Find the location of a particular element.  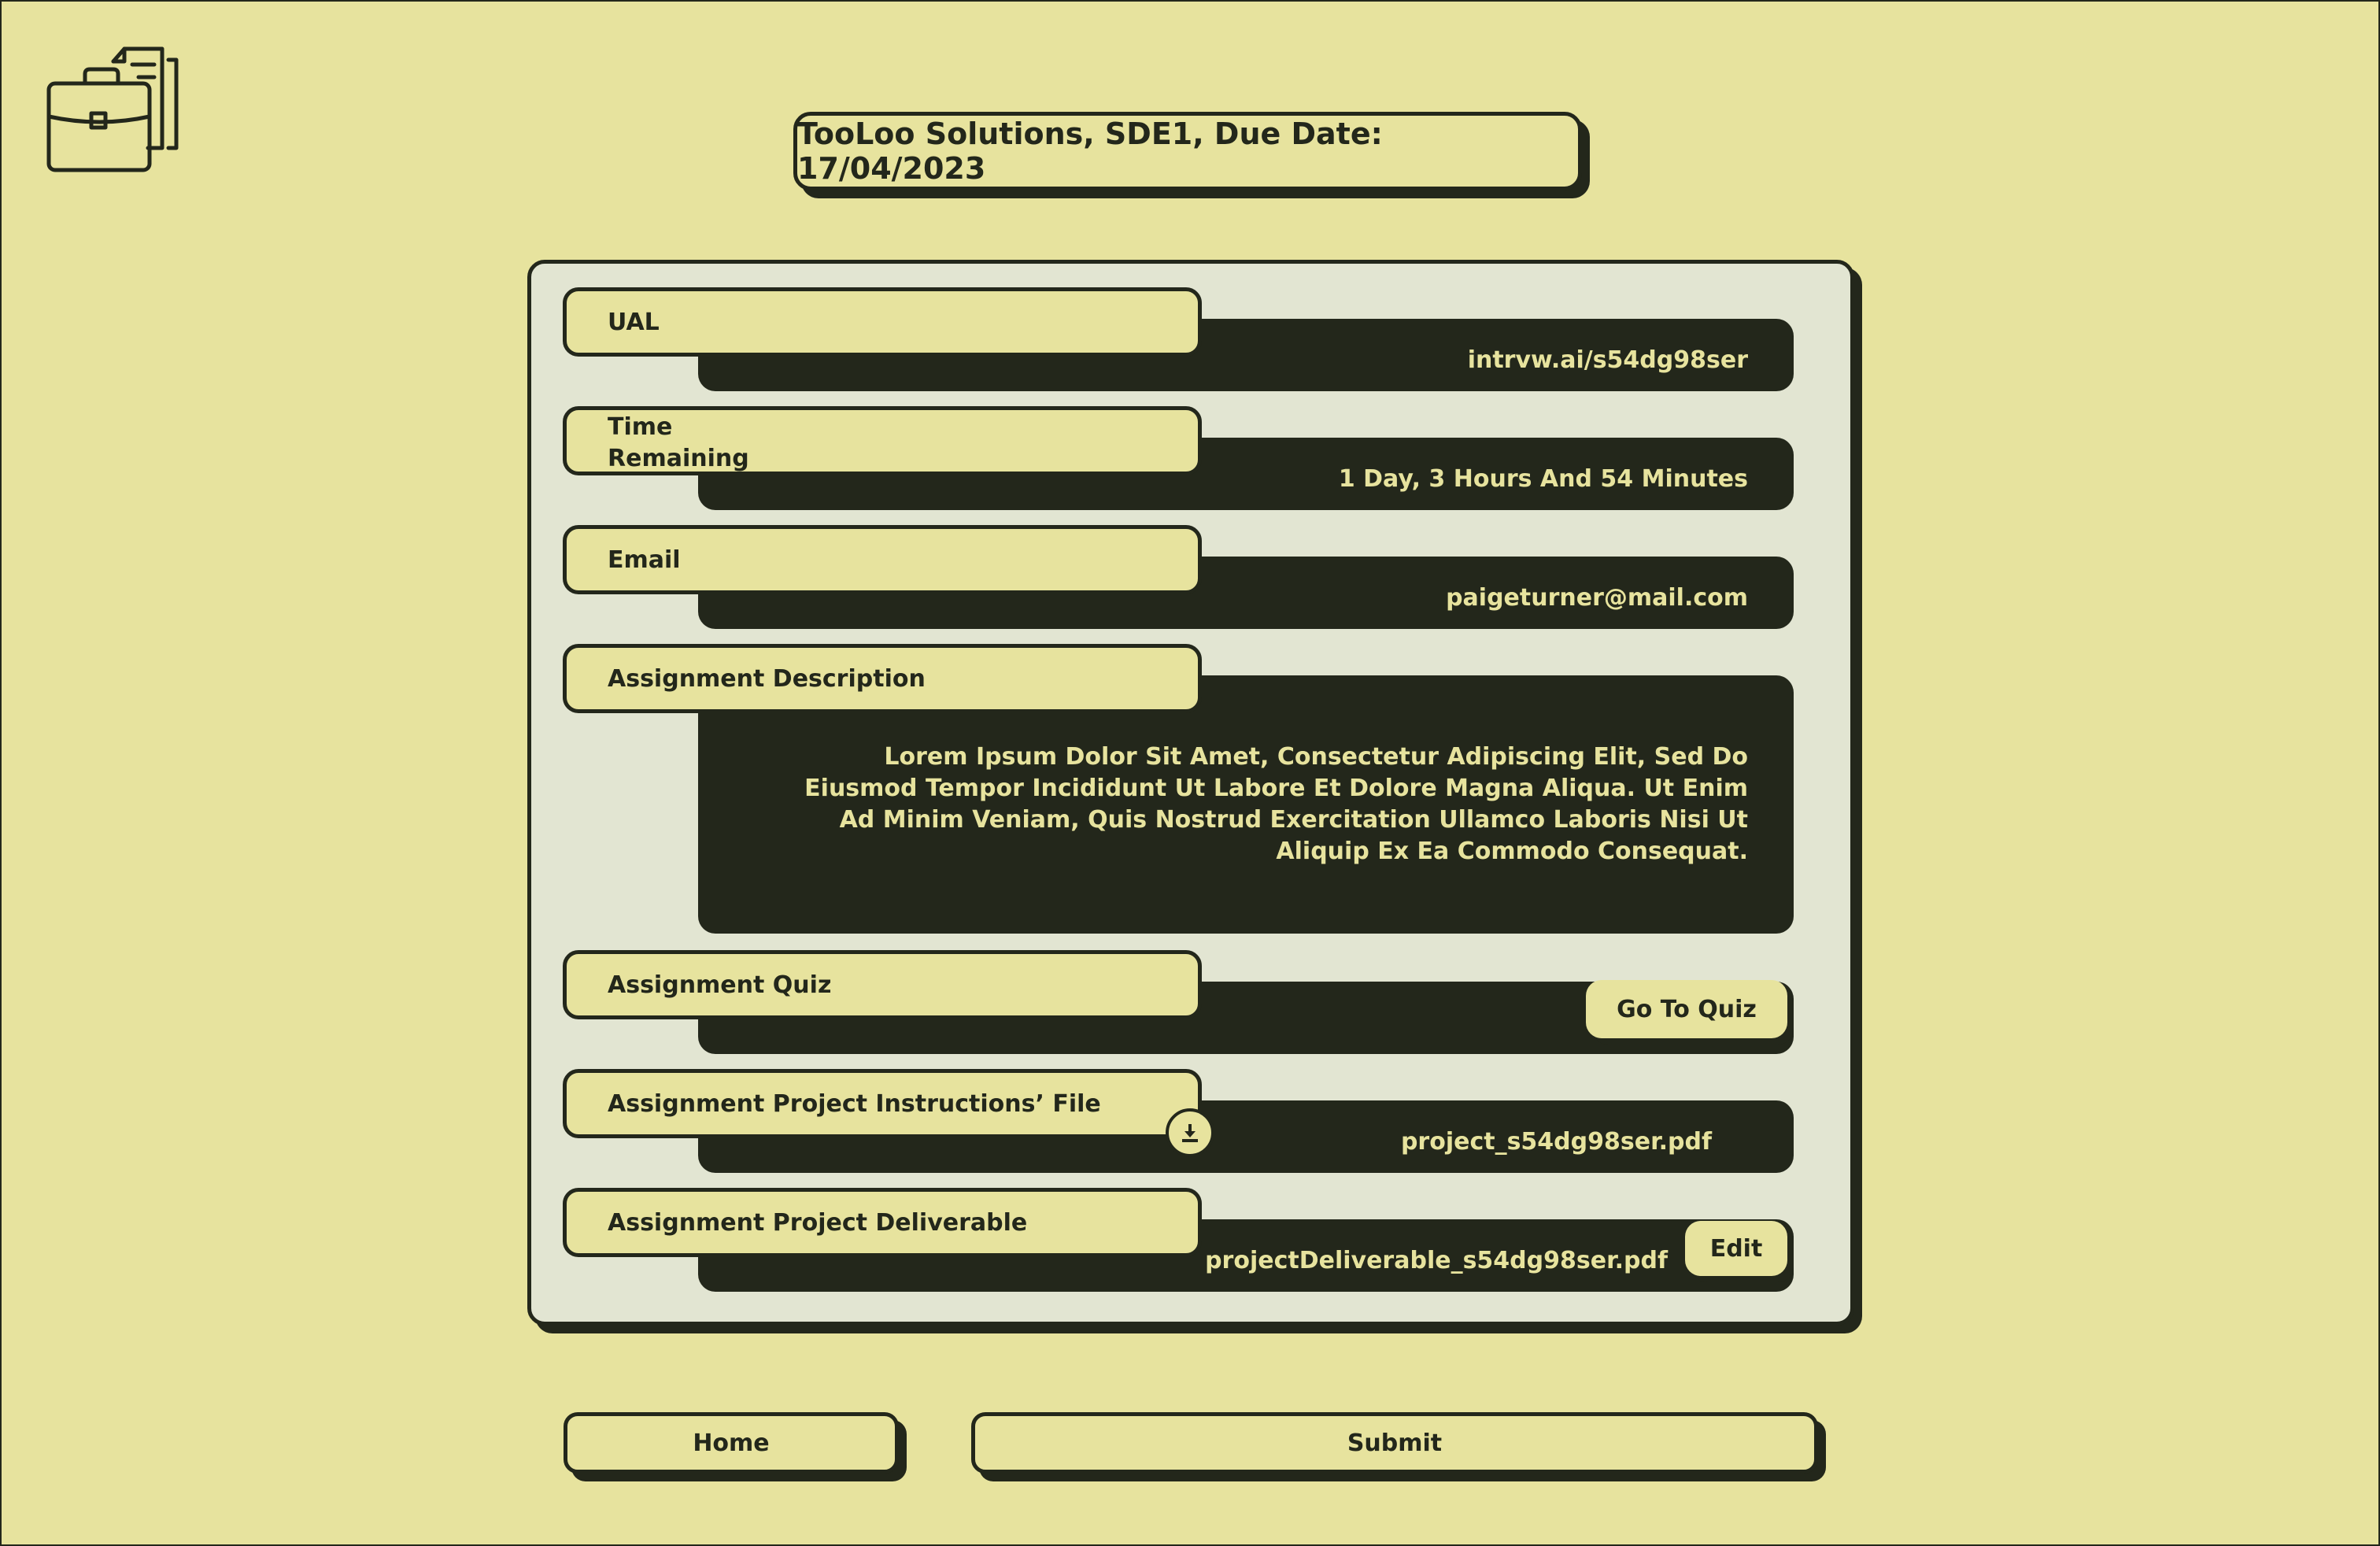

email-label: Email is located at coordinates (882, 559).